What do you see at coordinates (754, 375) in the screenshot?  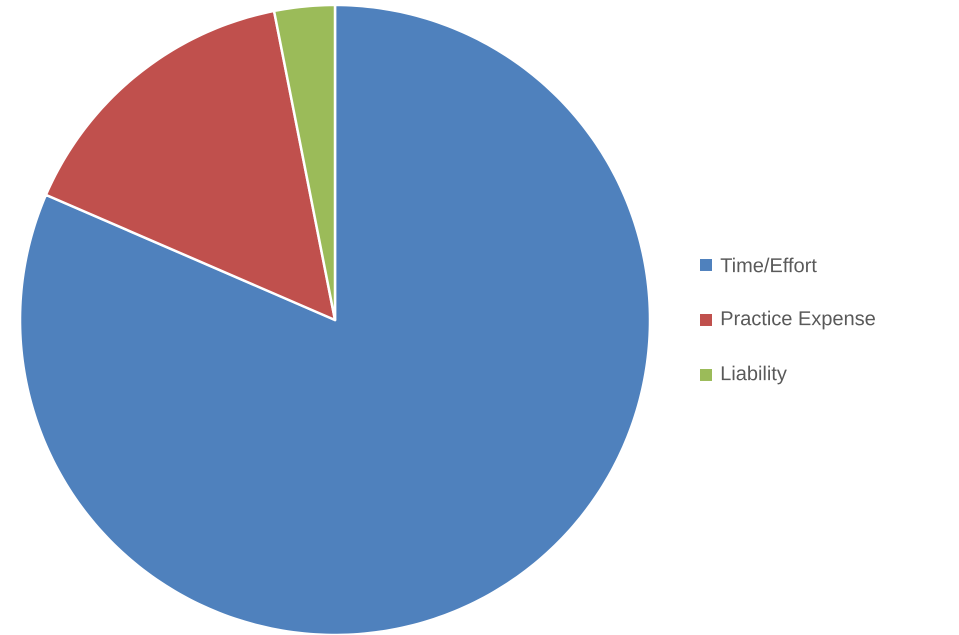 I see `legend-label: Liability` at bounding box center [754, 375].